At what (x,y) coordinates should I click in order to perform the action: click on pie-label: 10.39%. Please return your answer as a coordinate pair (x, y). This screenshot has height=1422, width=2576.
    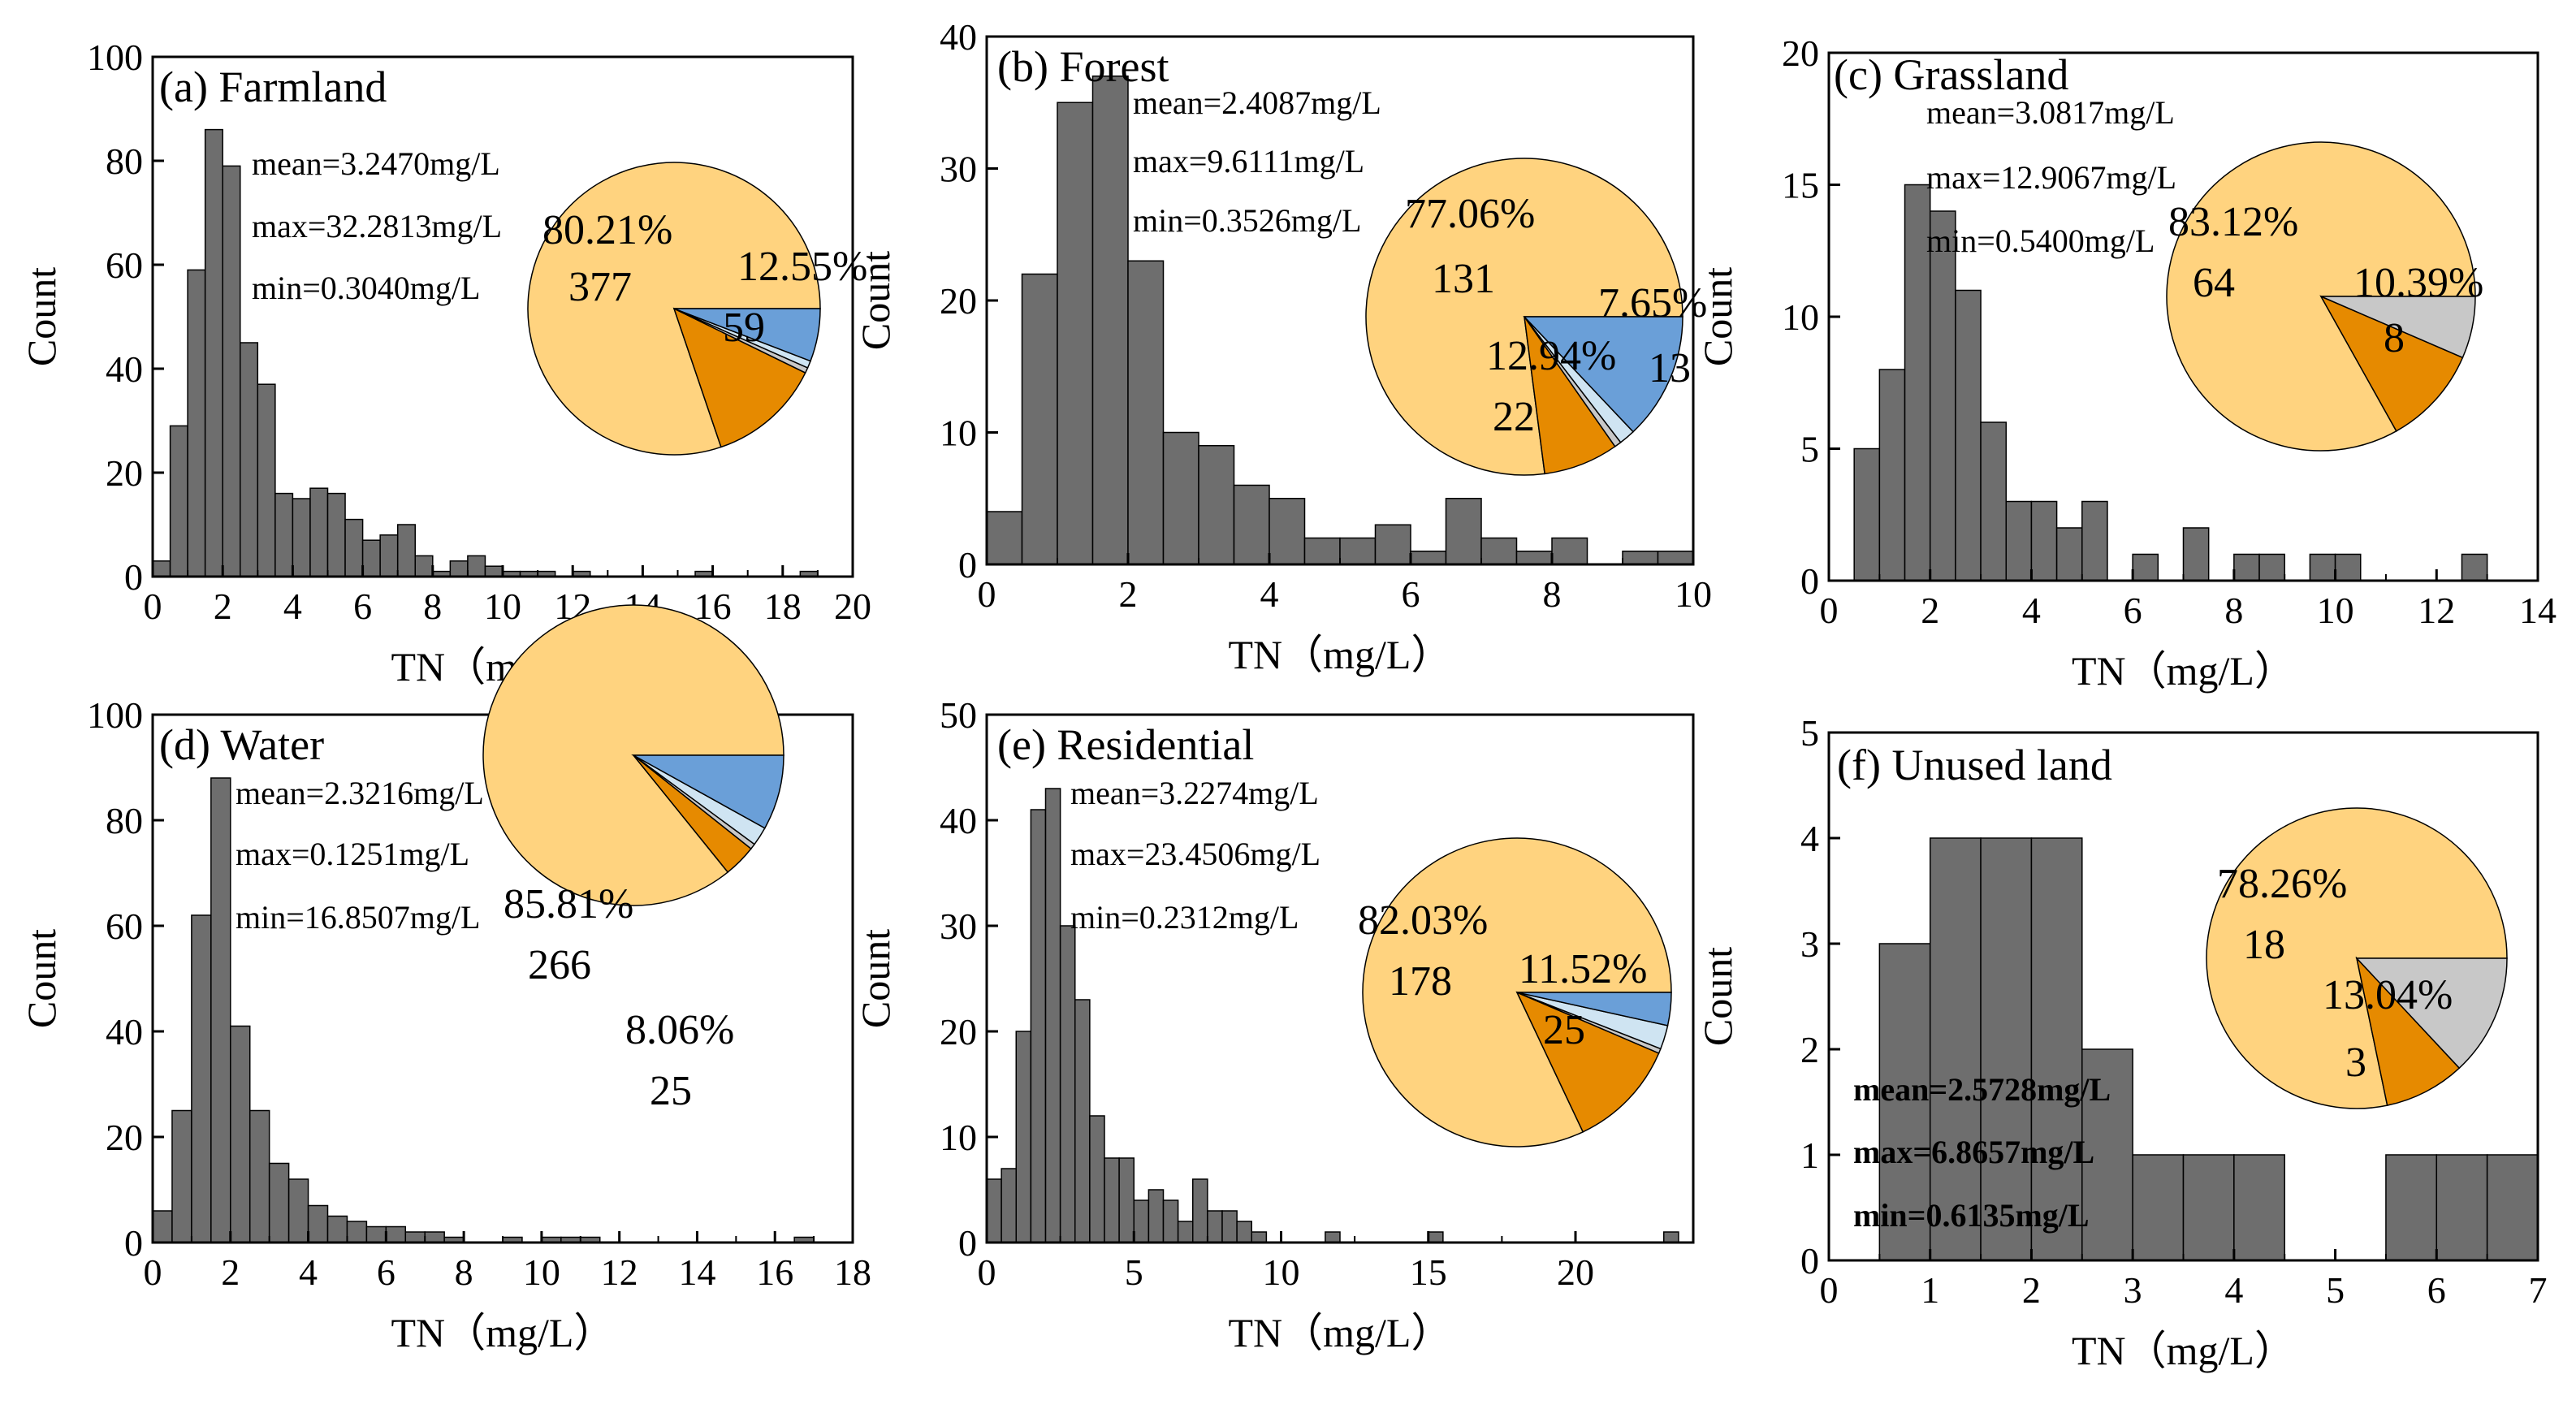
    Looking at the image, I should click on (2418, 283).